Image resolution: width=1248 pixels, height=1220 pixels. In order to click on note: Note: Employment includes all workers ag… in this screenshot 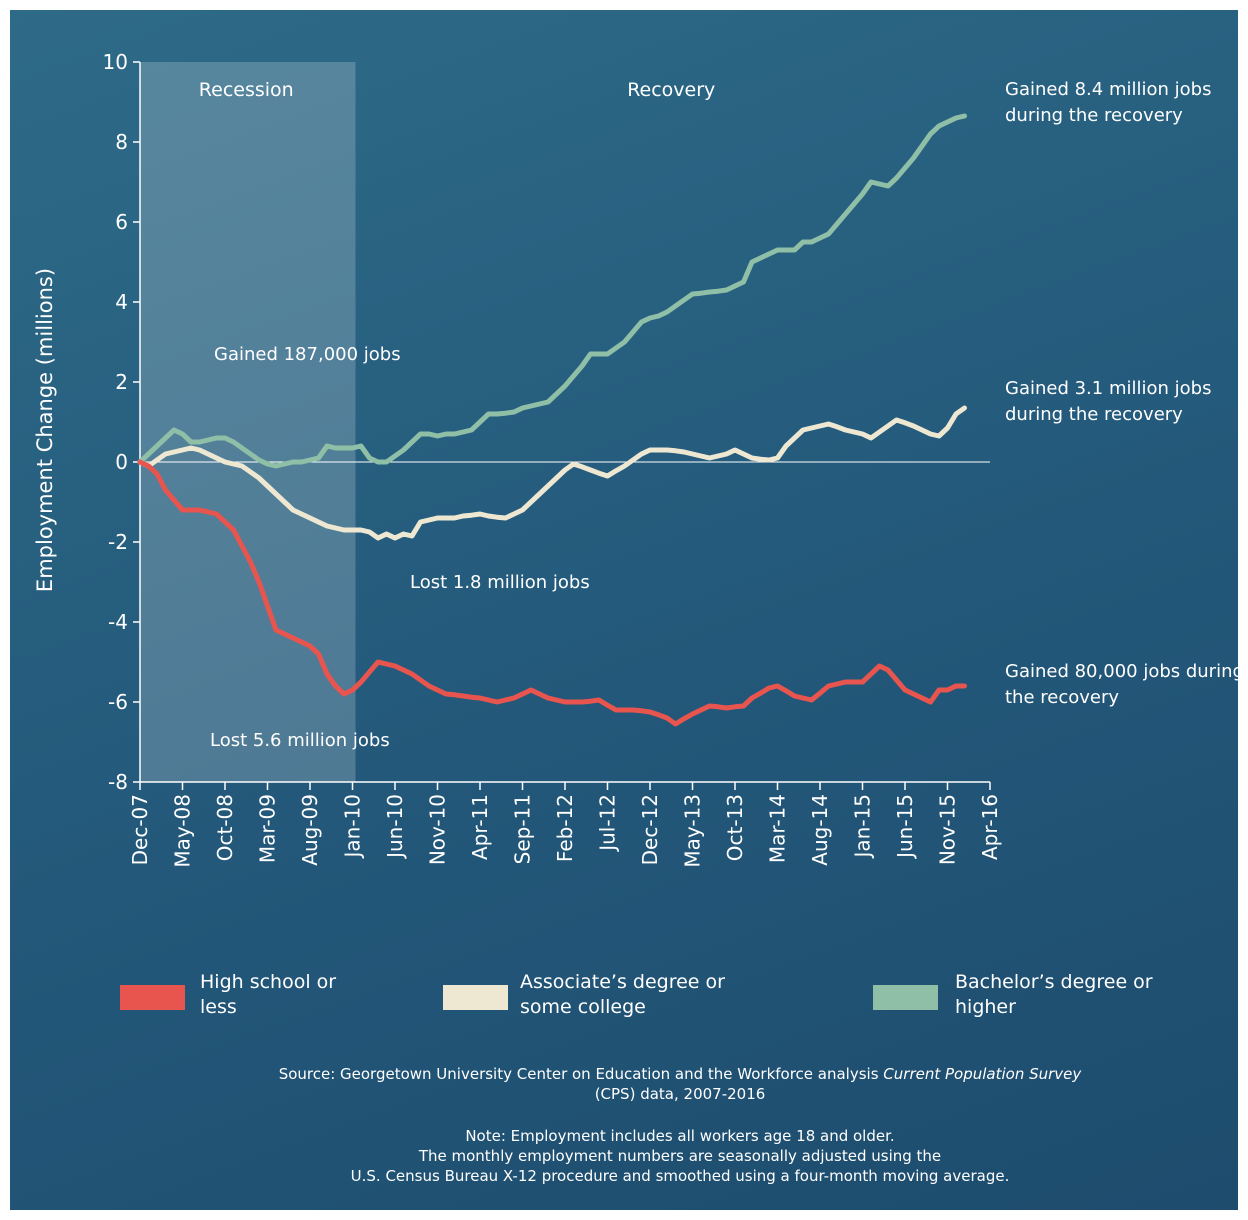, I will do `click(680, 1156)`.